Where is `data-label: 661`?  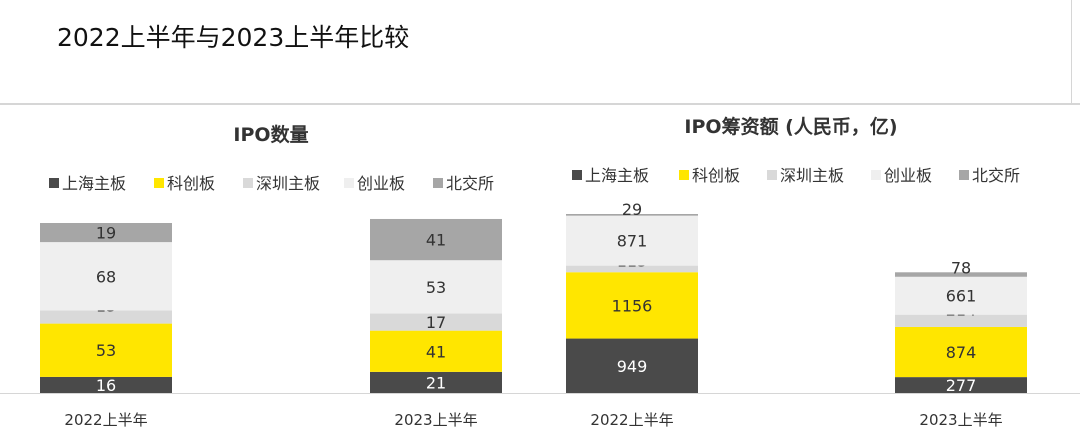
data-label: 661 is located at coordinates (961, 296).